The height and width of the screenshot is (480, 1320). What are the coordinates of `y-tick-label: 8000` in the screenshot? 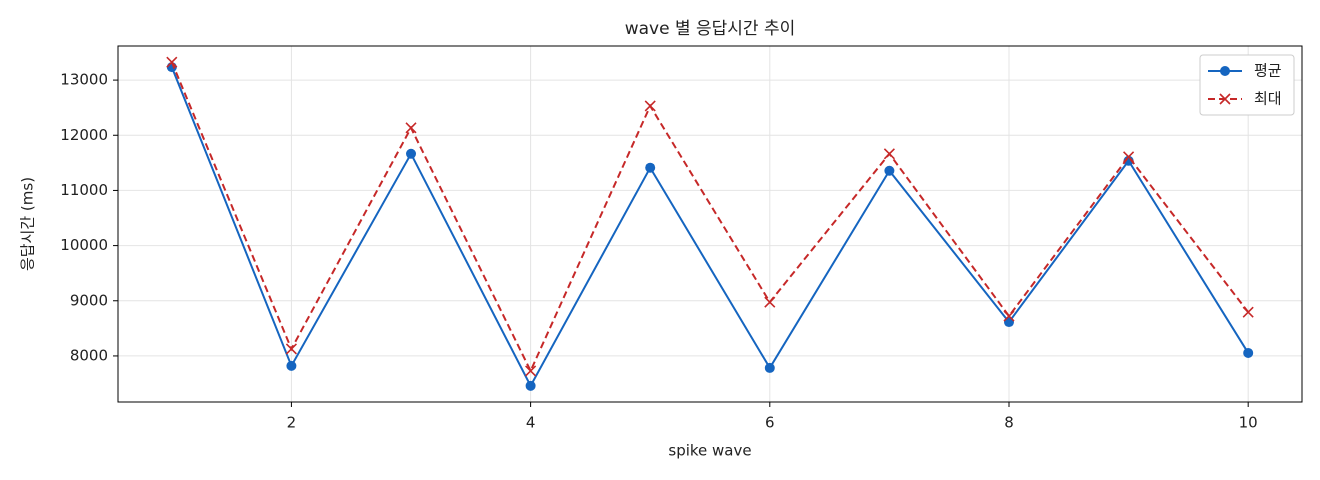 It's located at (89, 355).